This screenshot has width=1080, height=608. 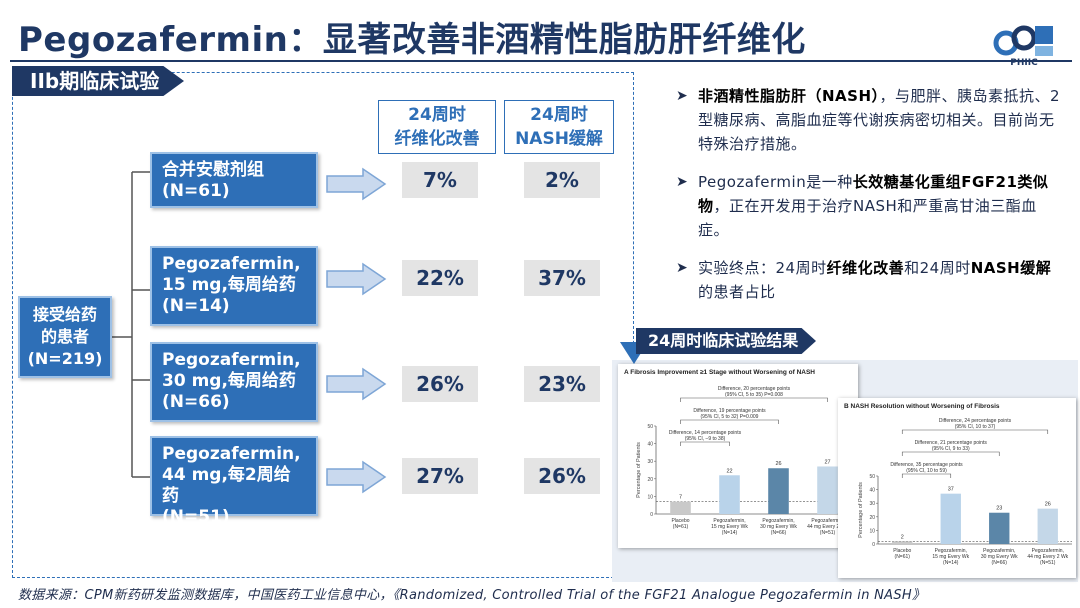 I want to click on bullet-text: 和24周时, so click(x=937, y=268).